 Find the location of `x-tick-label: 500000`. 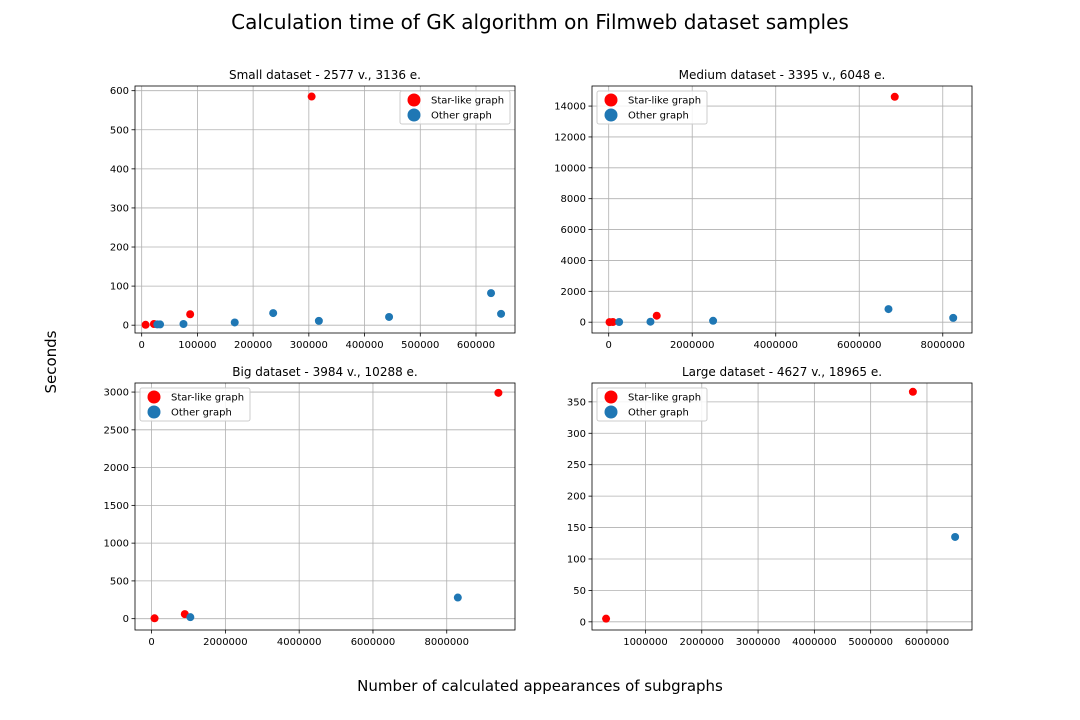

x-tick-label: 500000 is located at coordinates (420, 345).